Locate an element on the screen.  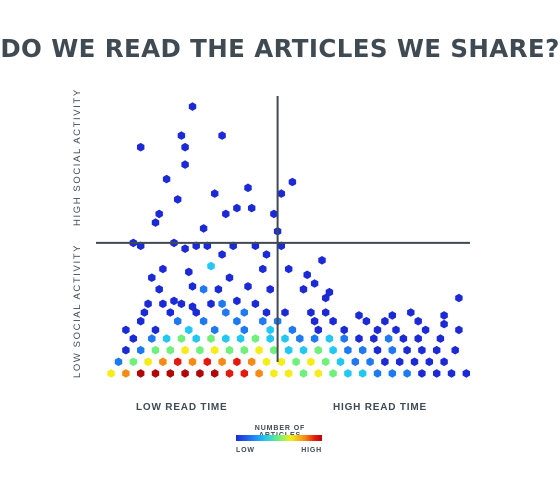
chart-title: DO WE READ THE ARTICLES WE SHARE? is located at coordinates (280, 48).